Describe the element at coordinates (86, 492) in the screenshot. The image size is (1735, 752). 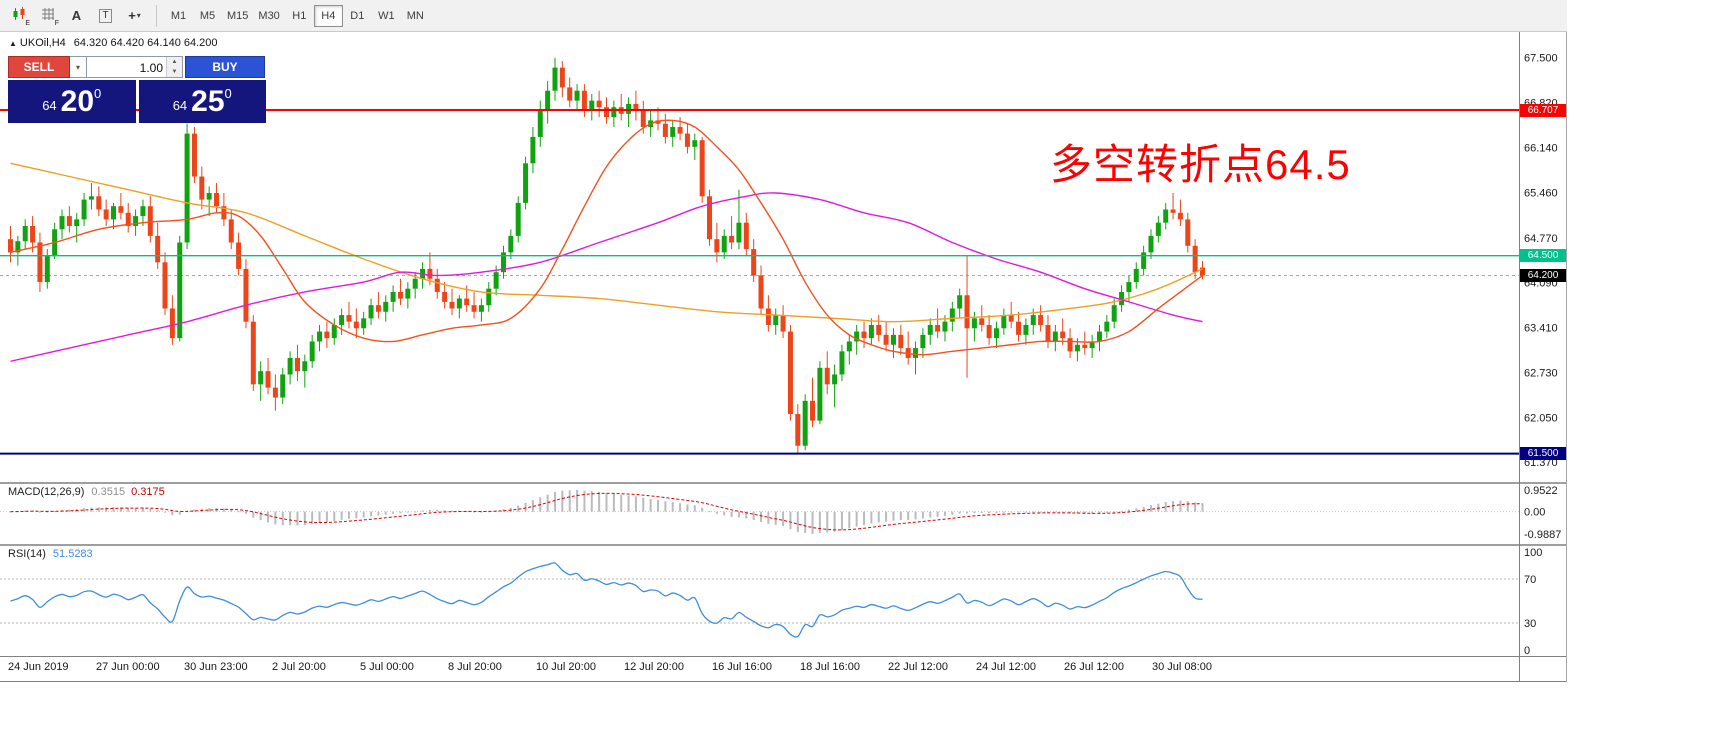
I see `macd-indicator-label: MACD(12,26,9) 0.3515 0.3175` at that location.